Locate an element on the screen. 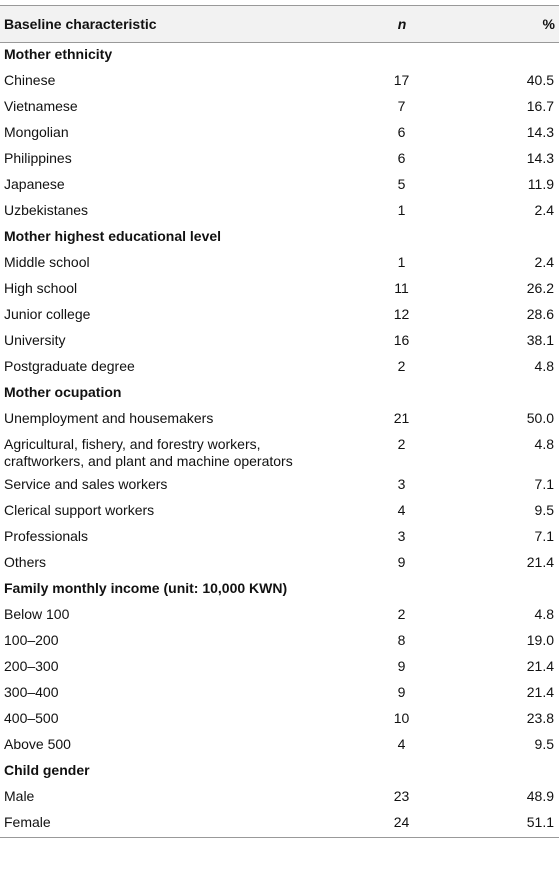 The image size is (559, 886). count-cell: 2 is located at coordinates (401, 614).